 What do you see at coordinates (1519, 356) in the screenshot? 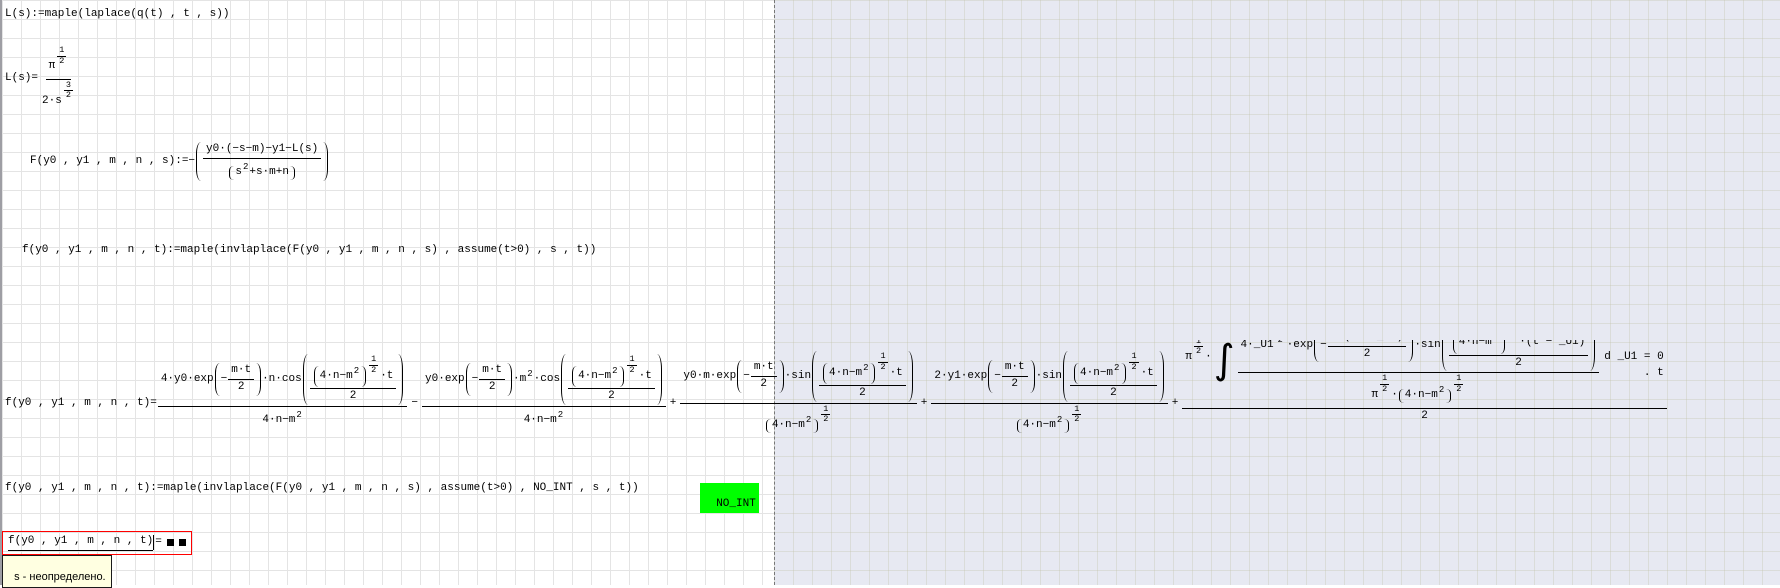
I see `trig-arg-group: 4·n−m 2 12 ·(t − _U1) 2` at bounding box center [1519, 356].